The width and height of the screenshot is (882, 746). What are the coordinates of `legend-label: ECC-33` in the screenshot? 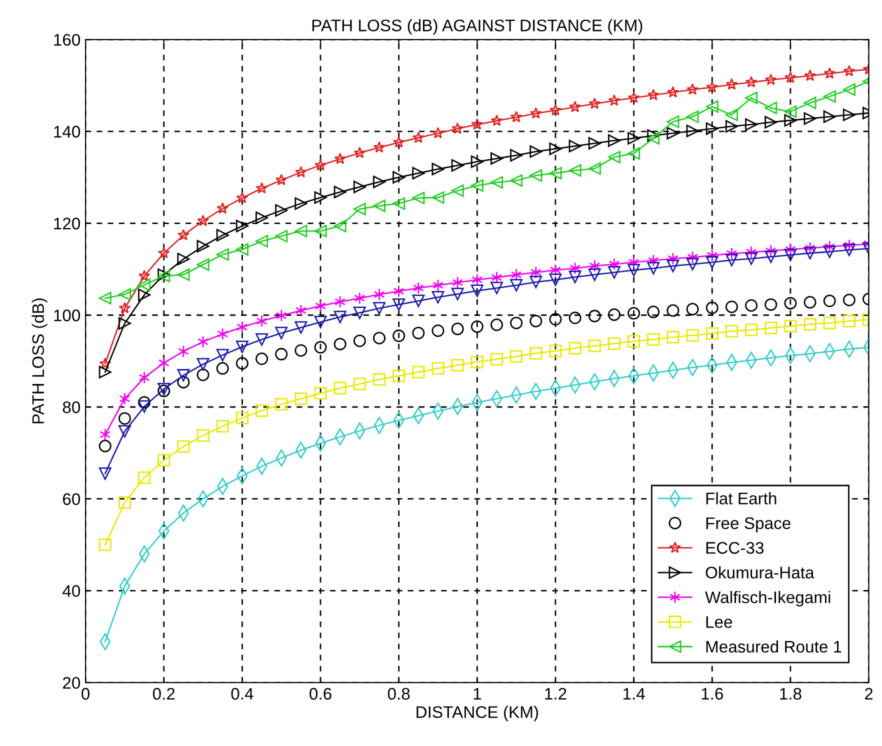 It's located at (735, 548).